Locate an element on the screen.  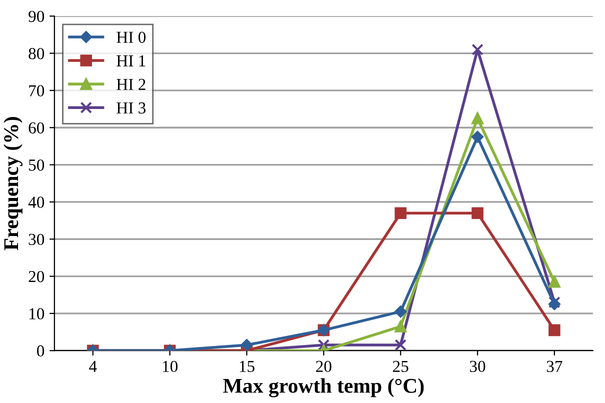
legend-label: HI 3 is located at coordinates (131, 108).